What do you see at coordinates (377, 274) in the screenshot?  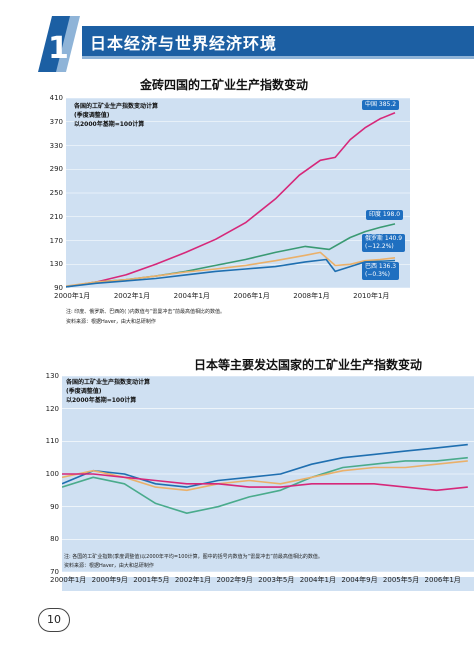 I see `chart1-label-brazil-line: (−0.3%)` at bounding box center [377, 274].